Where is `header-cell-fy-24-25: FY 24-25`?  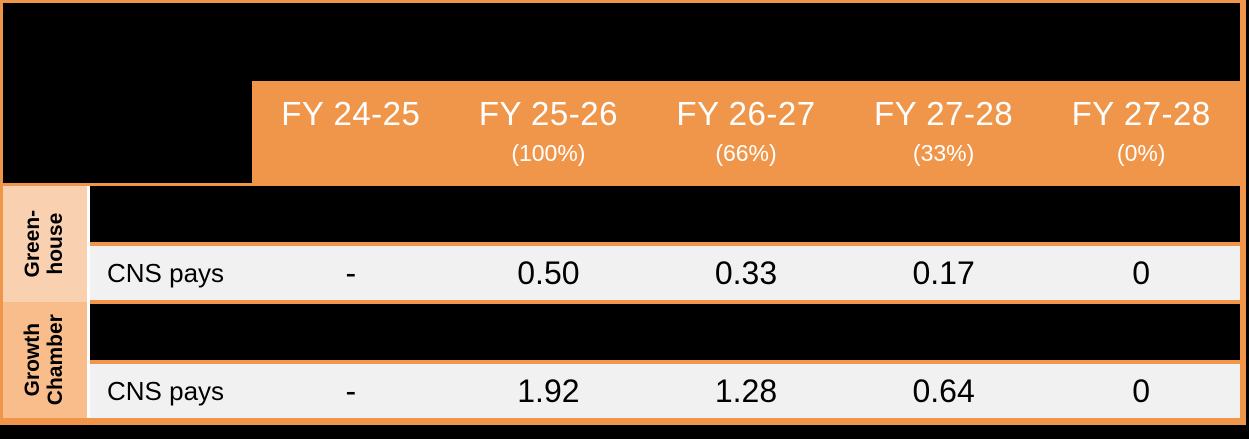 header-cell-fy-24-25: FY 24-25 is located at coordinates (351, 132).